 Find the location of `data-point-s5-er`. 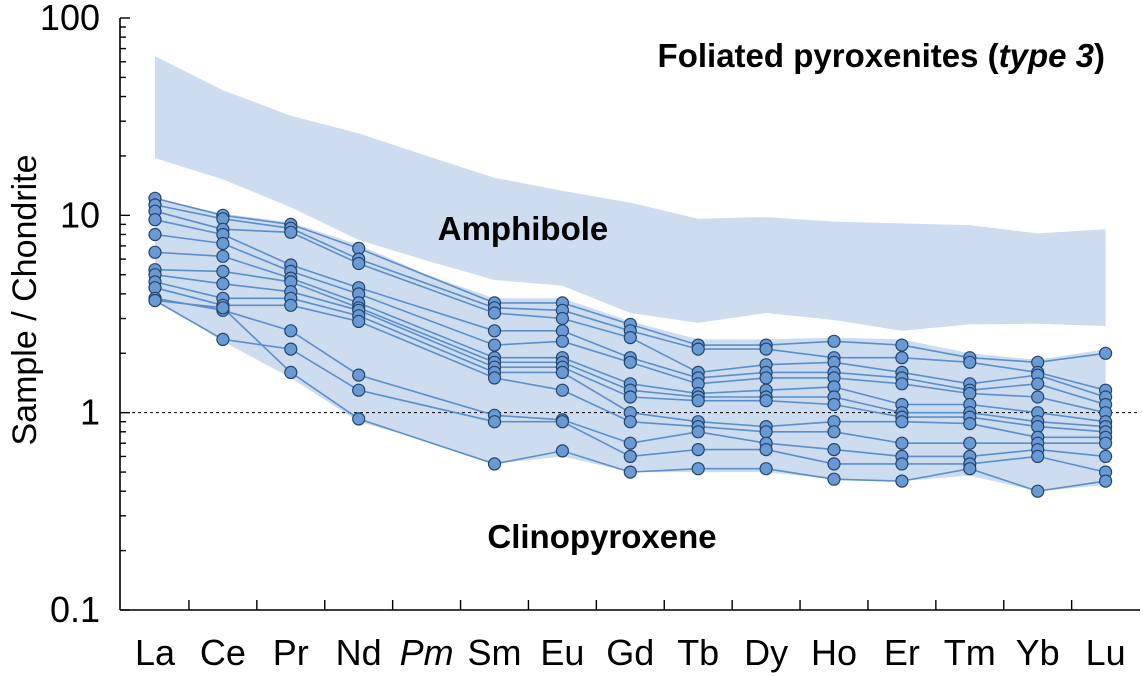

data-point-s5-er is located at coordinates (902, 384).